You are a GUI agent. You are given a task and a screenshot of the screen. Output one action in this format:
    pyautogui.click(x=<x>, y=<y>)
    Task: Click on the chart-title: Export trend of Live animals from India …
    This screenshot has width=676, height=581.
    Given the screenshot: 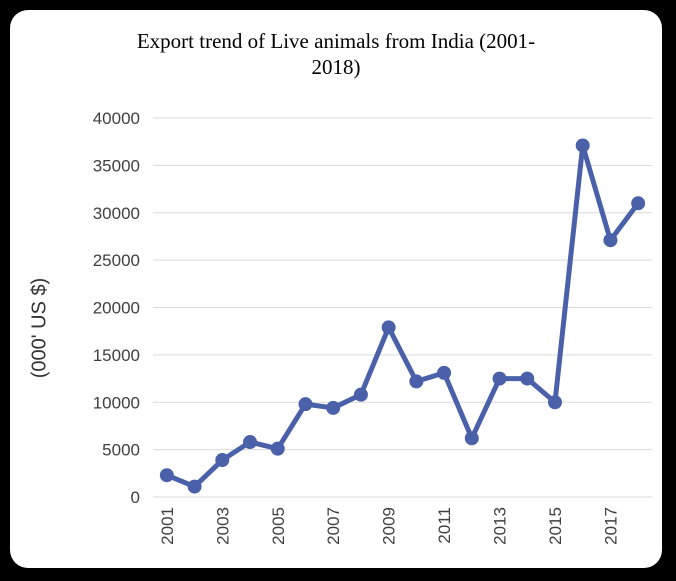 What is the action you would take?
    pyautogui.click(x=336, y=54)
    